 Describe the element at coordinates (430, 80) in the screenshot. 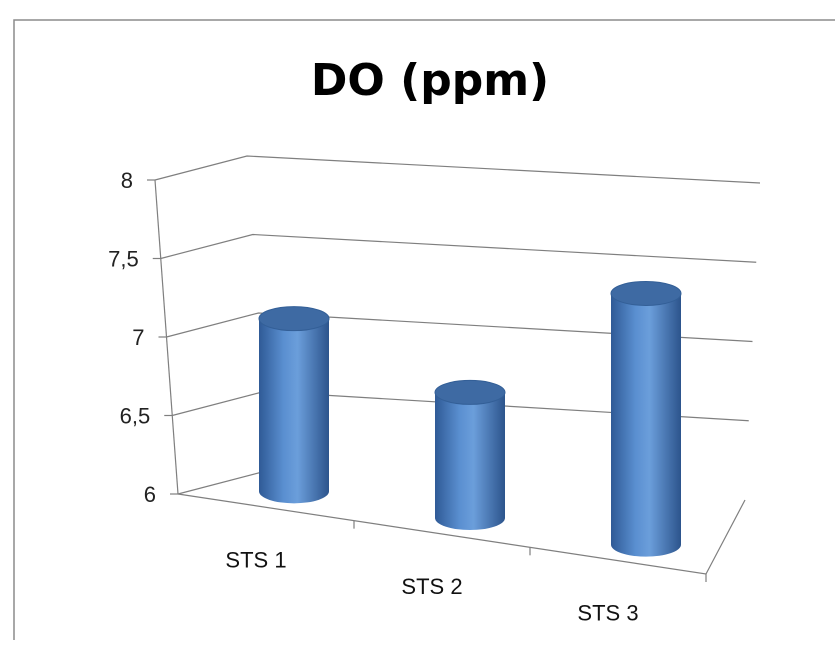

I see `chart-title: DO (ppm)` at that location.